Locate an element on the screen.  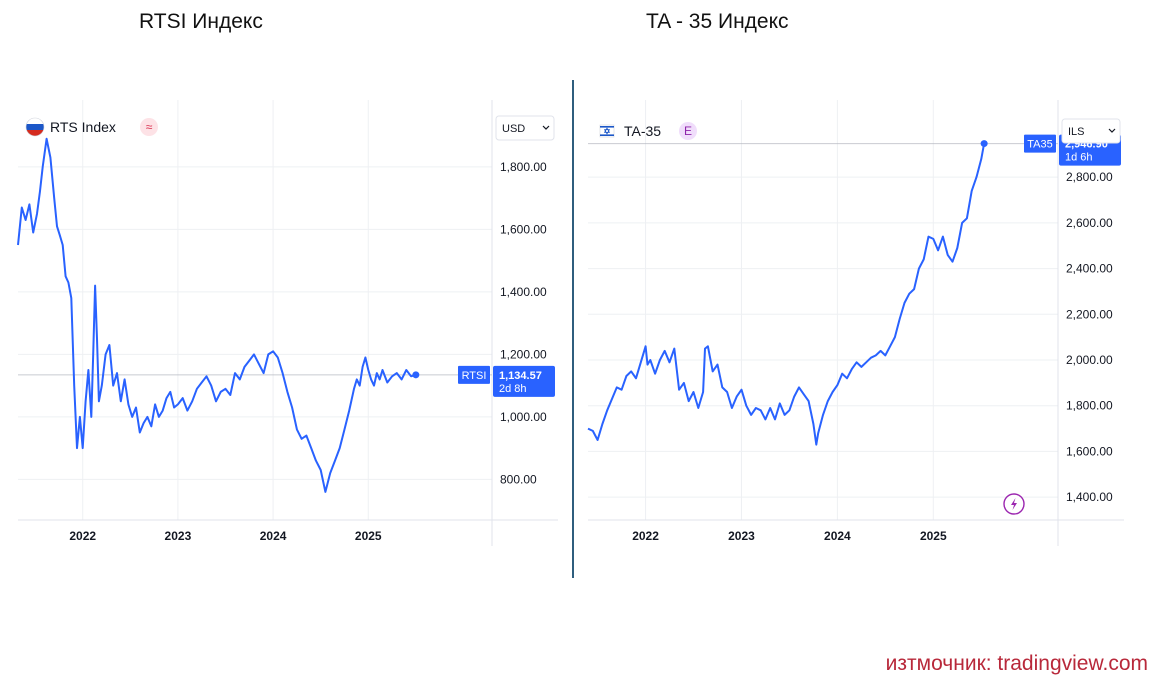
y-tick-label: 2,600.00 is located at coordinates (1089, 223).